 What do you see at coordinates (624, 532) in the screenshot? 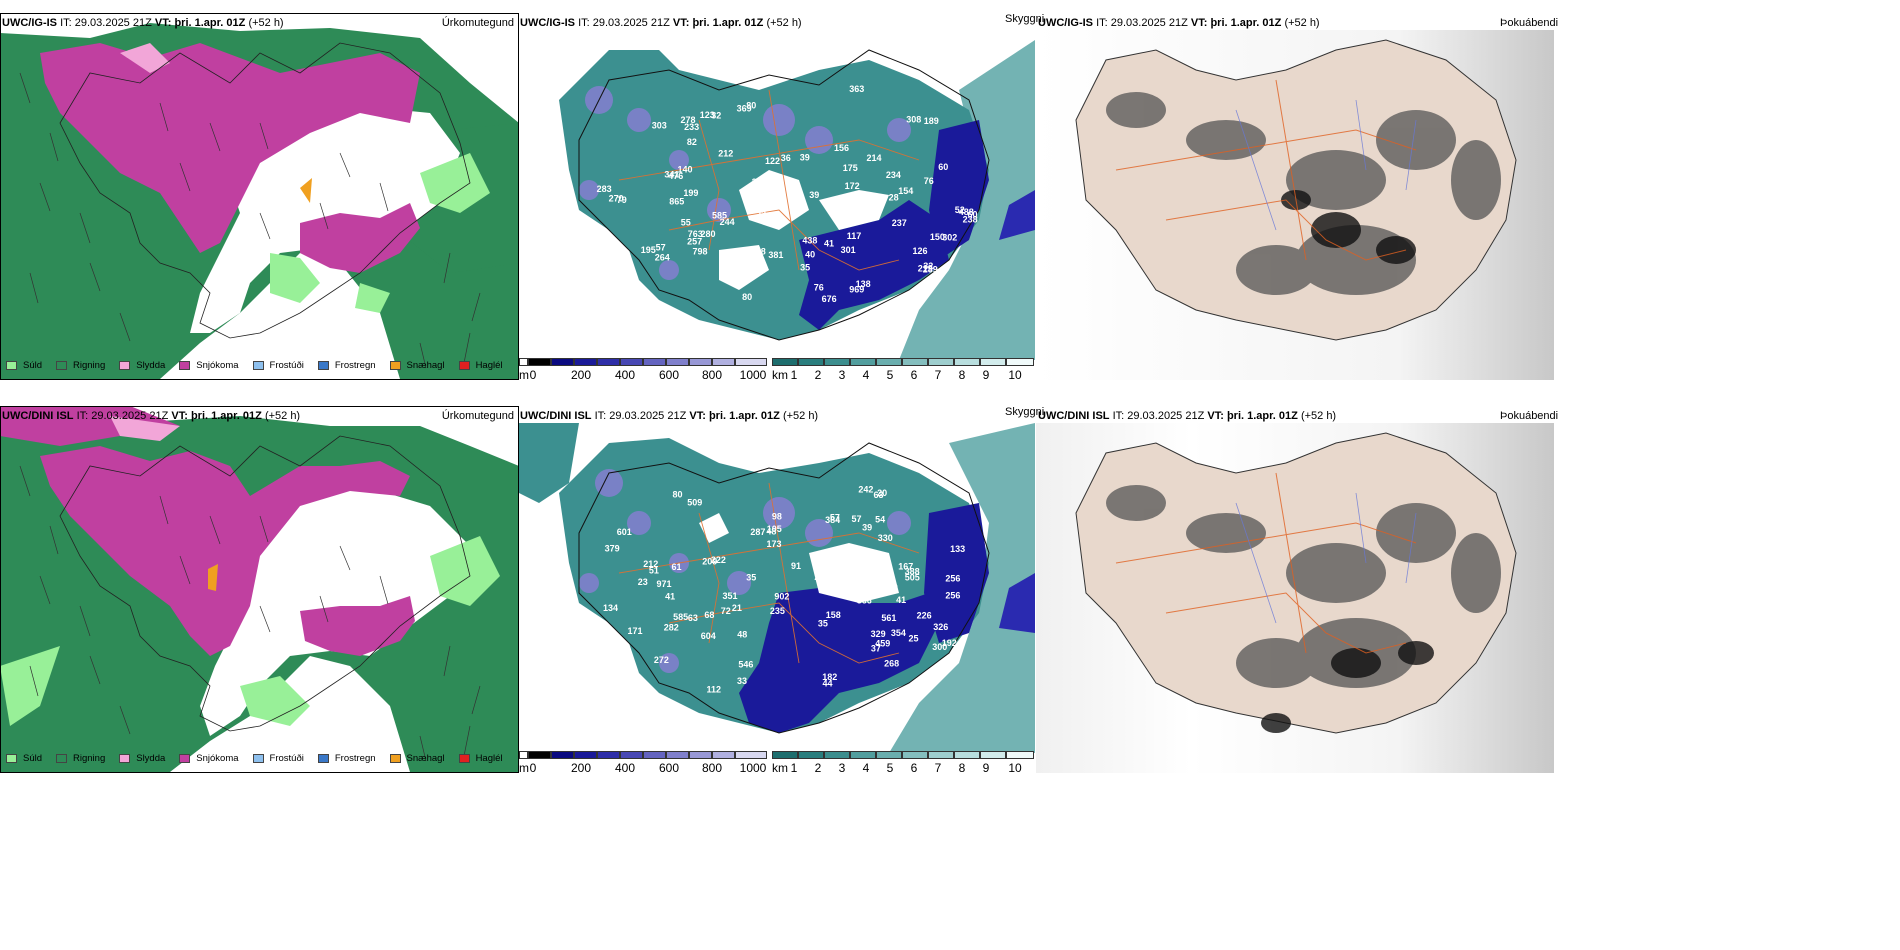
I see `cloud-base-label: 601` at bounding box center [624, 532].